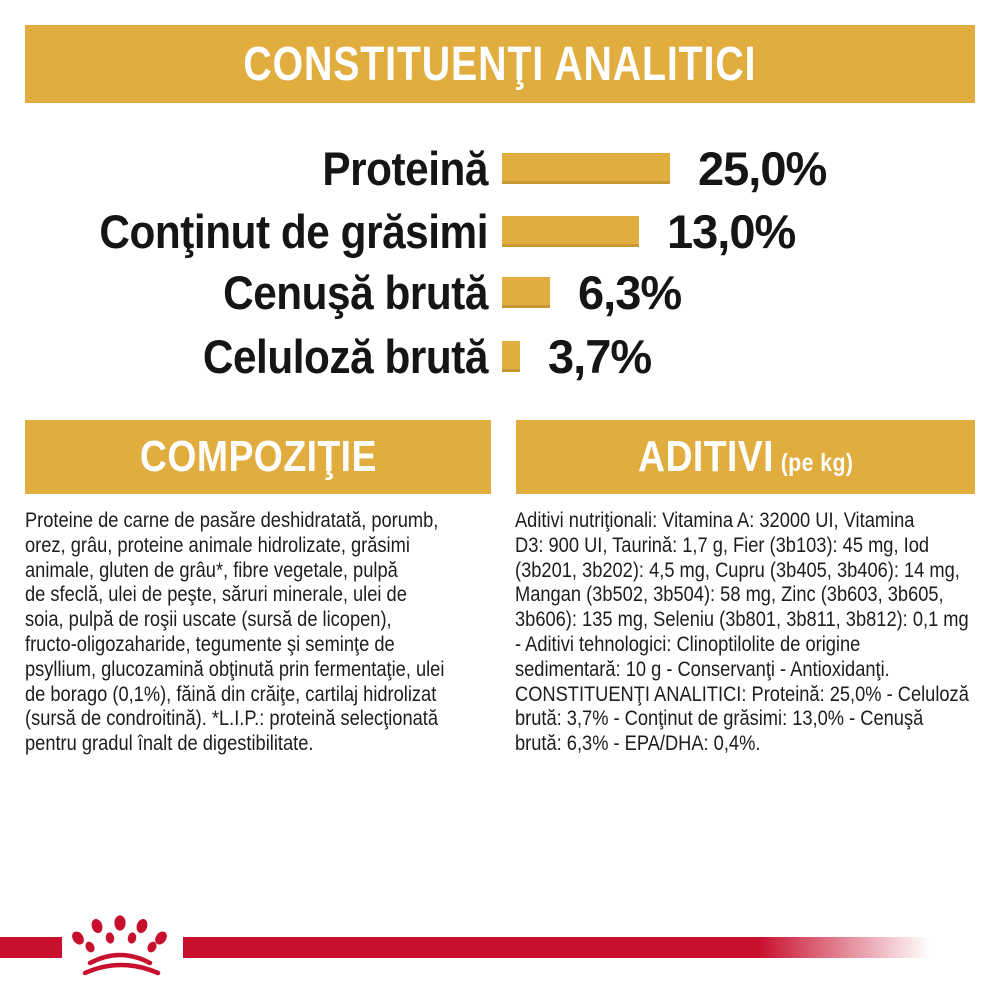 This screenshot has width=1000, height=1000. I want to click on analytical-constituents-title: CONSTITUENŢI ANALITICI, so click(500, 64).